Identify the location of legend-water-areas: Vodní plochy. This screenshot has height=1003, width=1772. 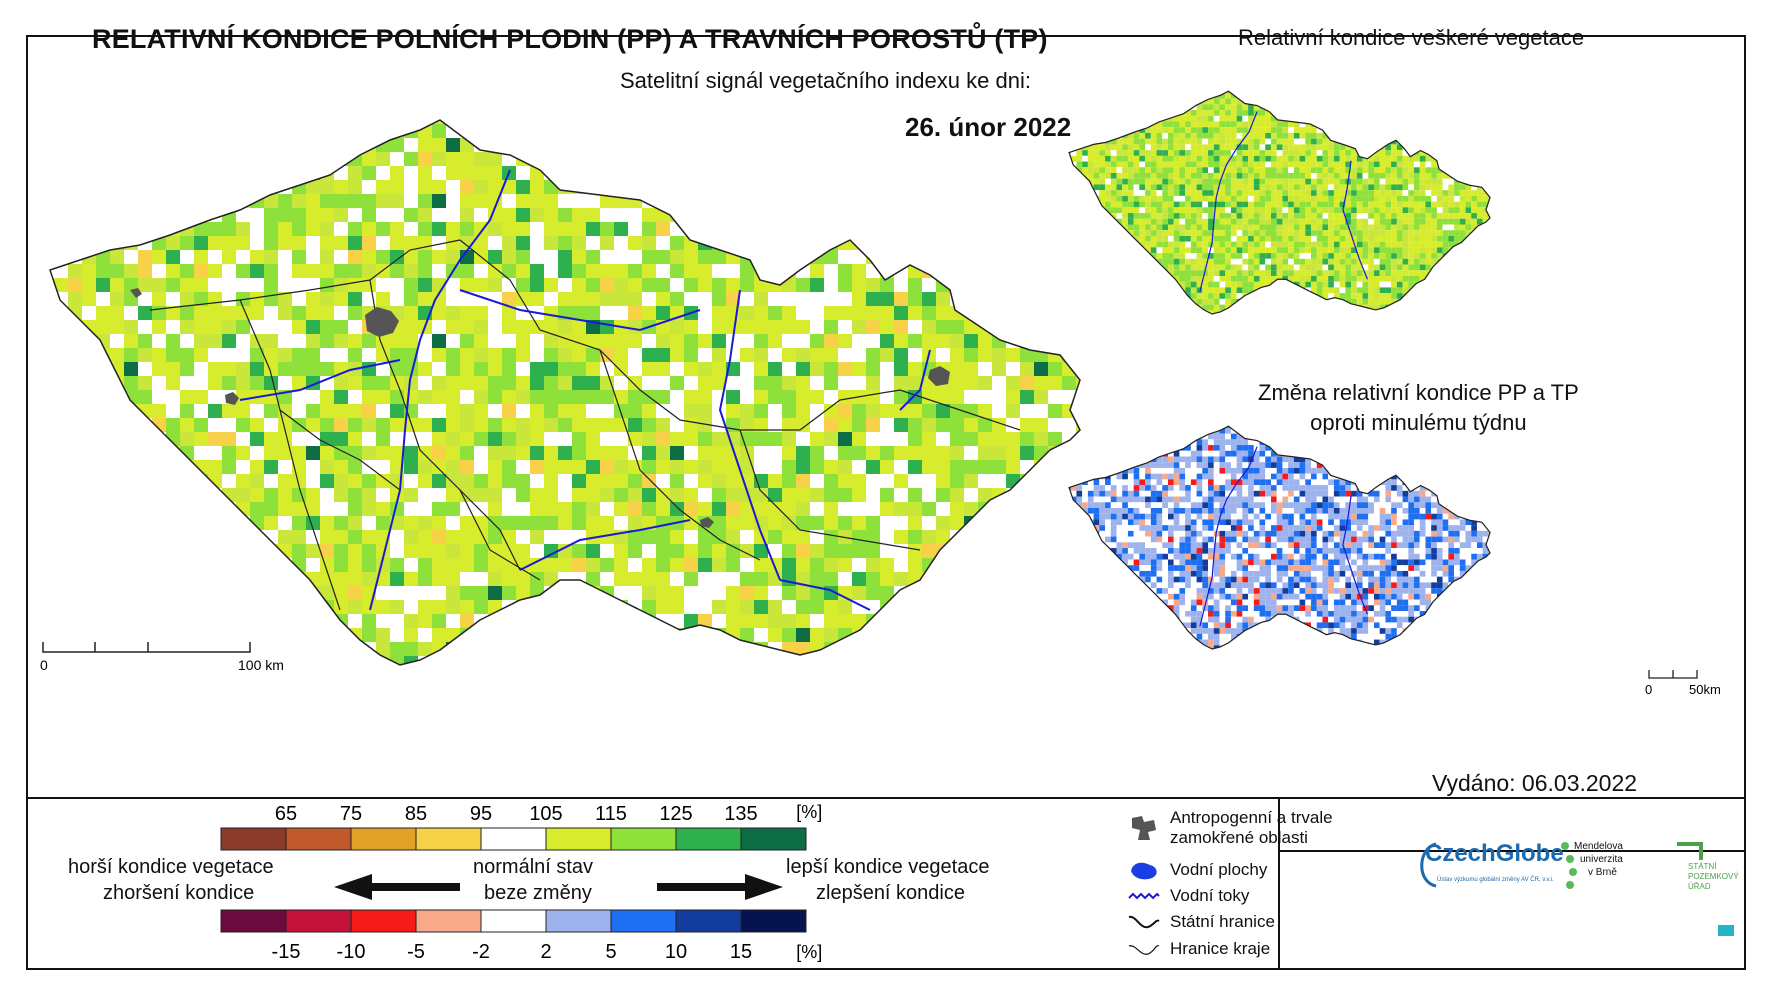
(1197, 870).